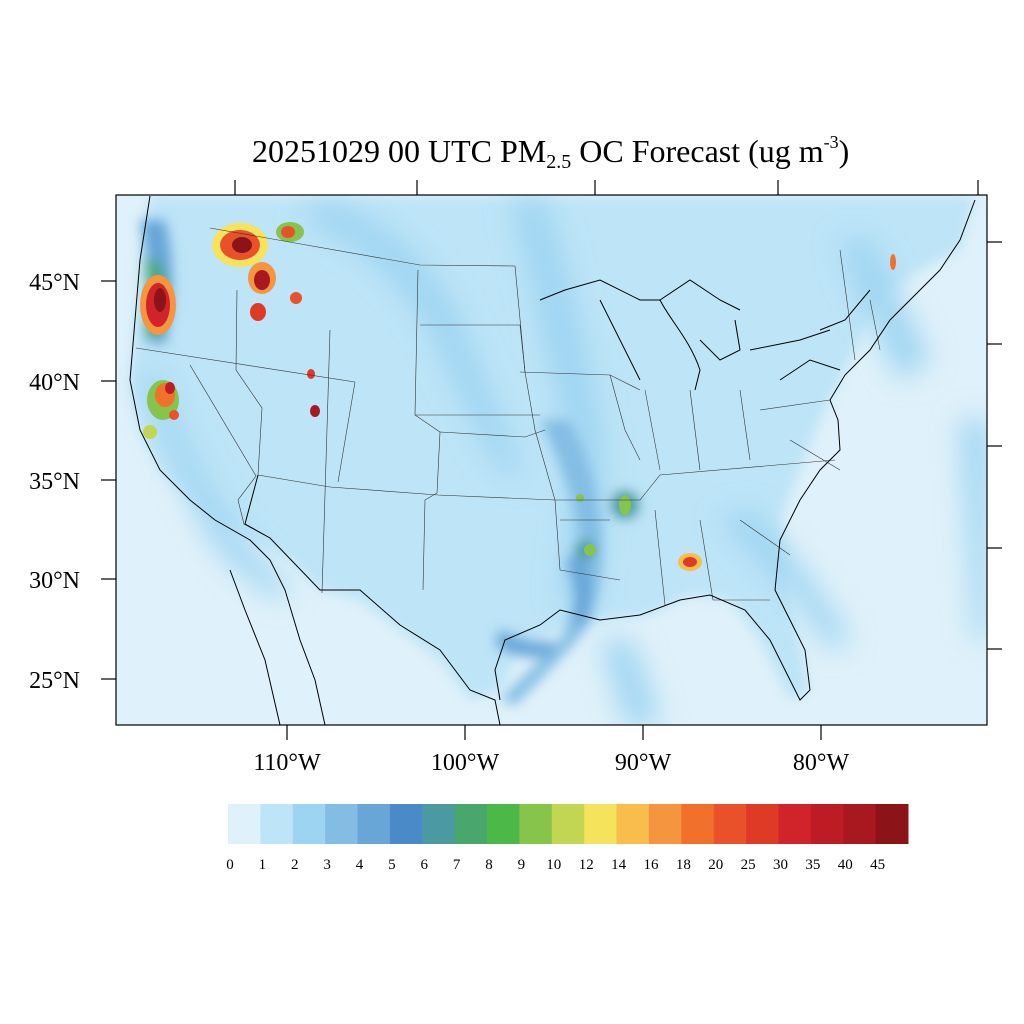 The image size is (1024, 1024). I want to click on colorbar-label: 25, so click(748, 865).